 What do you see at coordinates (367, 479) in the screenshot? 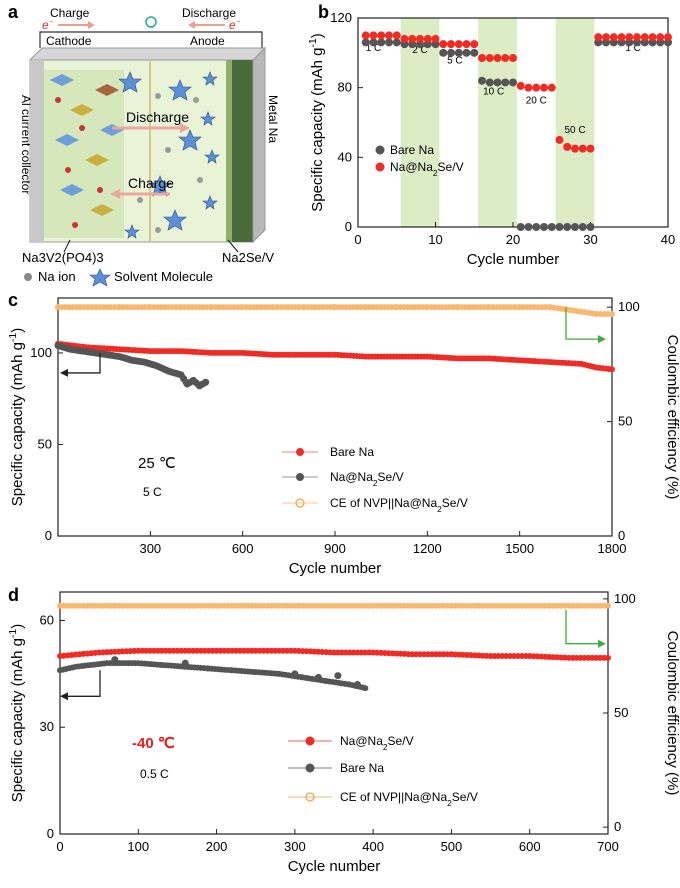
I see `legend-label: Na@Na2Se/V` at bounding box center [367, 479].